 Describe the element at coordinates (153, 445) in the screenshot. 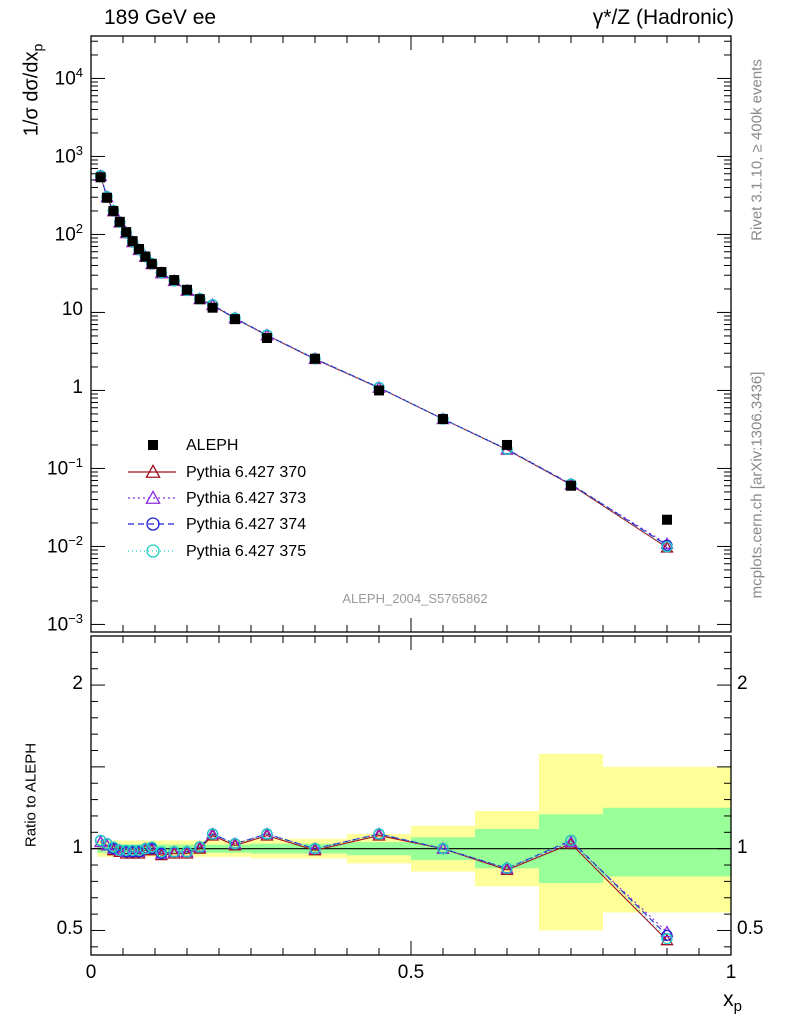

I see `legend-marker-aleph` at that location.